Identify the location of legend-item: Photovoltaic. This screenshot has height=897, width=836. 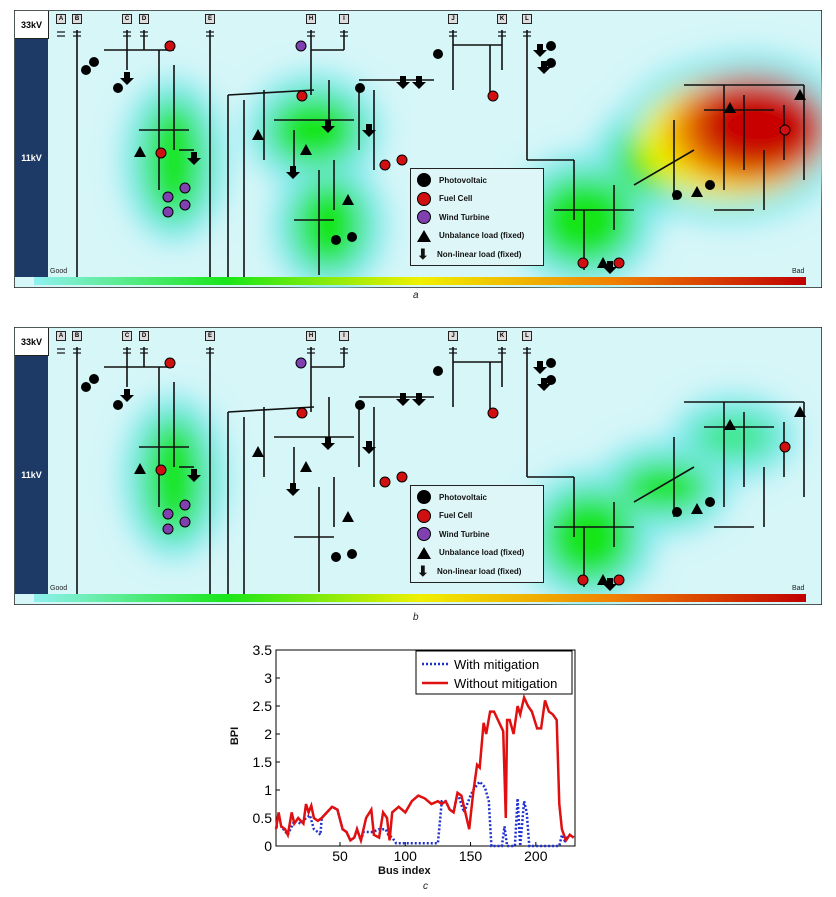
(452, 180).